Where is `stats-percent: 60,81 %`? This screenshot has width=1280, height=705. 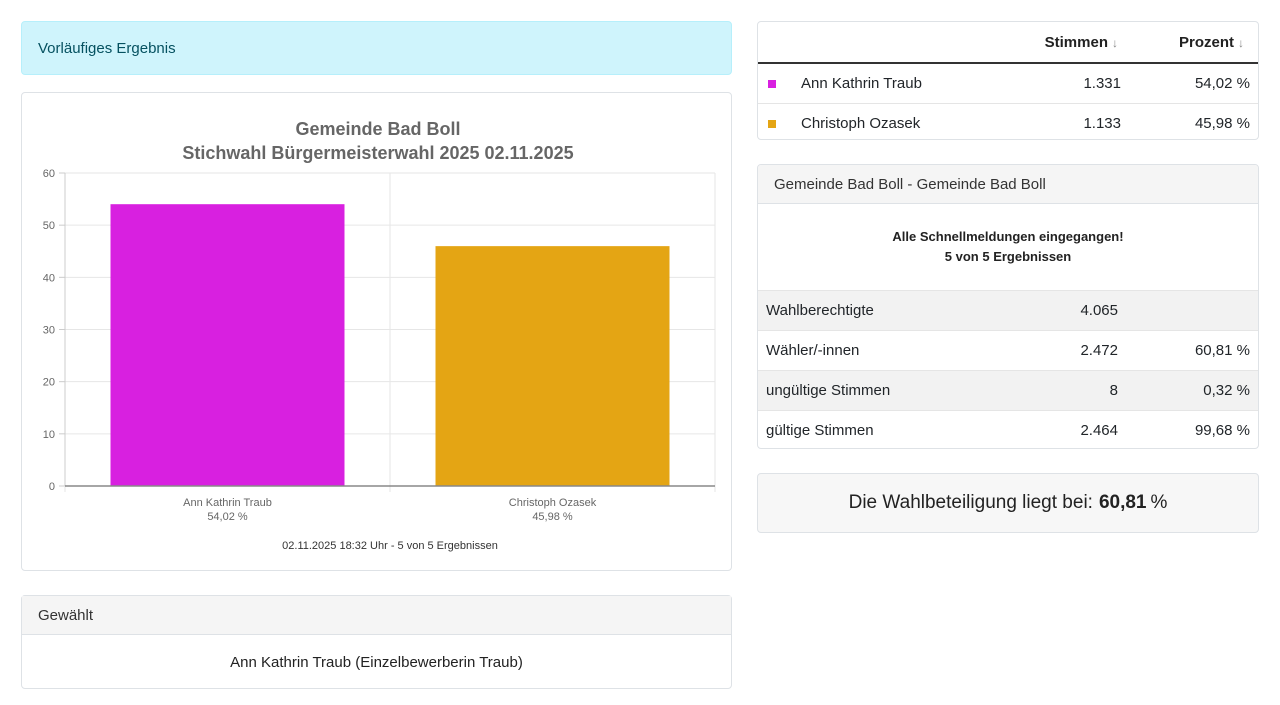
stats-percent: 60,81 % is located at coordinates (1222, 350).